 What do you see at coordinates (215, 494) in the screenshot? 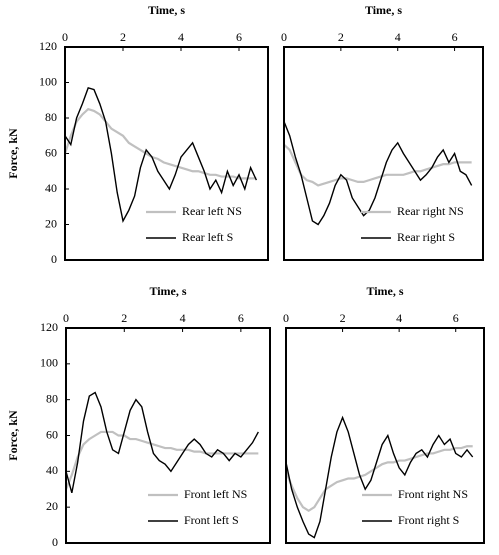
I see `legend-label: Front left NS` at bounding box center [215, 494].